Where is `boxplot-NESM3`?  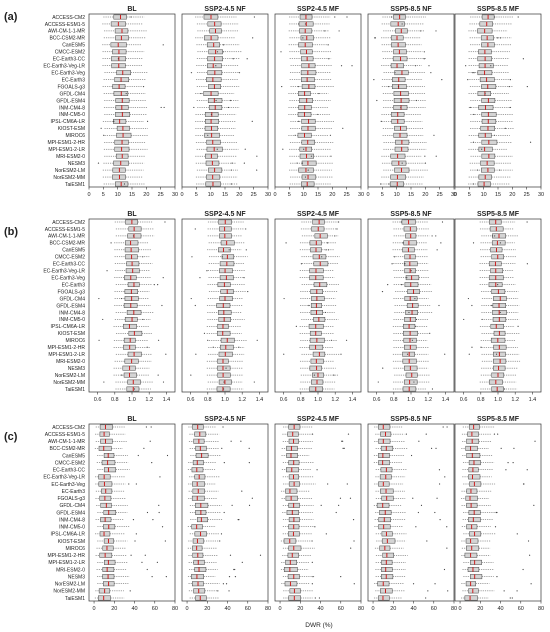
boxplot-NESM3 is located at coordinates (499, 368).